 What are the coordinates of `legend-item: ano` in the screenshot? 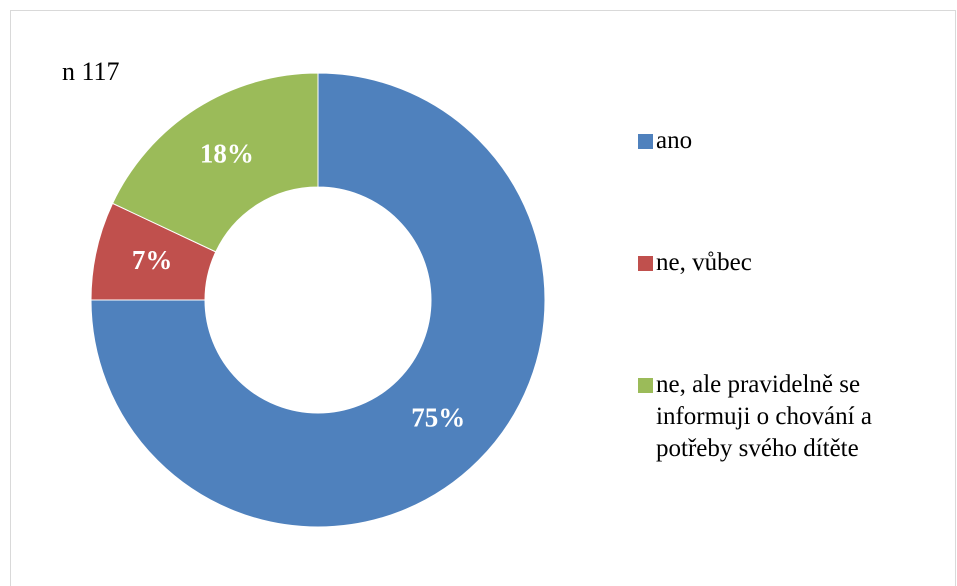 It's located at (793, 141).